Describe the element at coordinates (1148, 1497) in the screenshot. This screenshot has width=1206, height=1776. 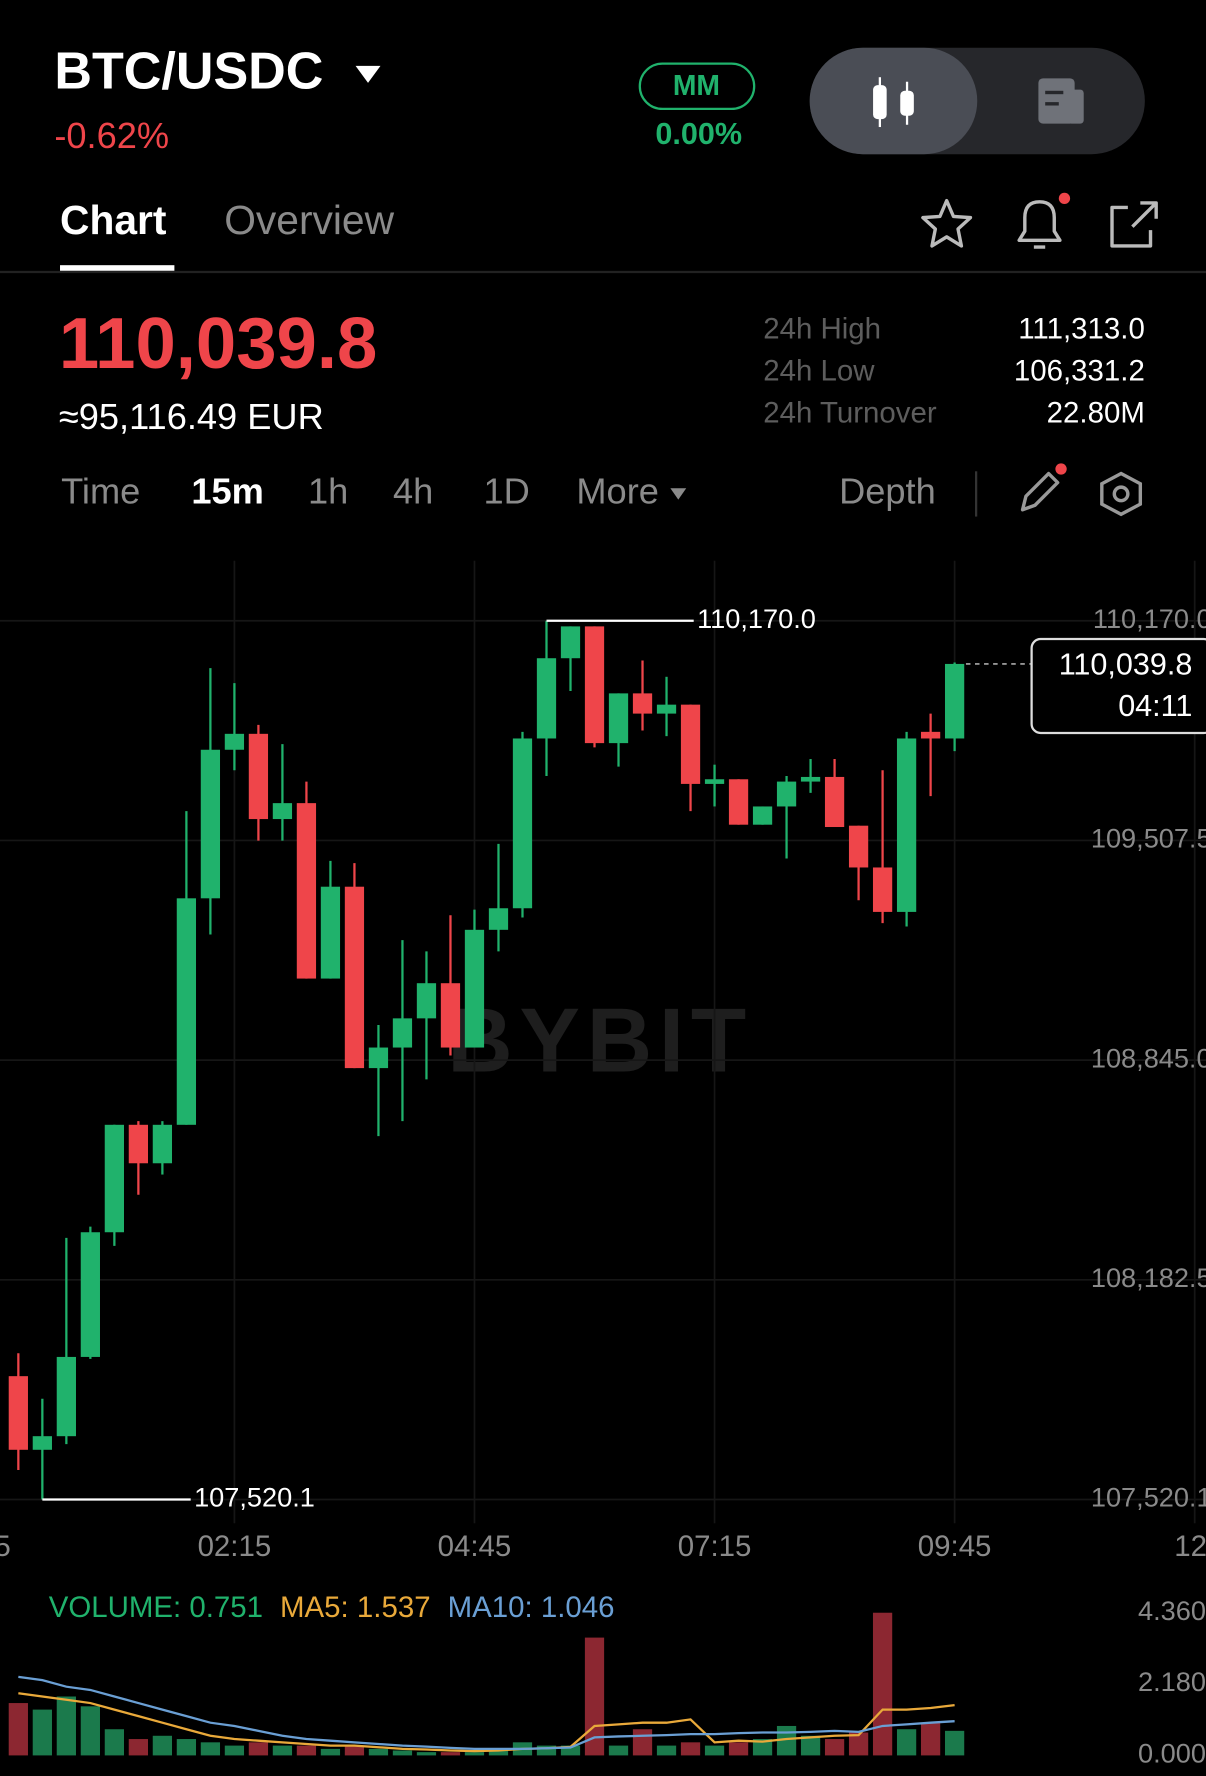
I see `y-tick-label: 107,520.1` at that location.